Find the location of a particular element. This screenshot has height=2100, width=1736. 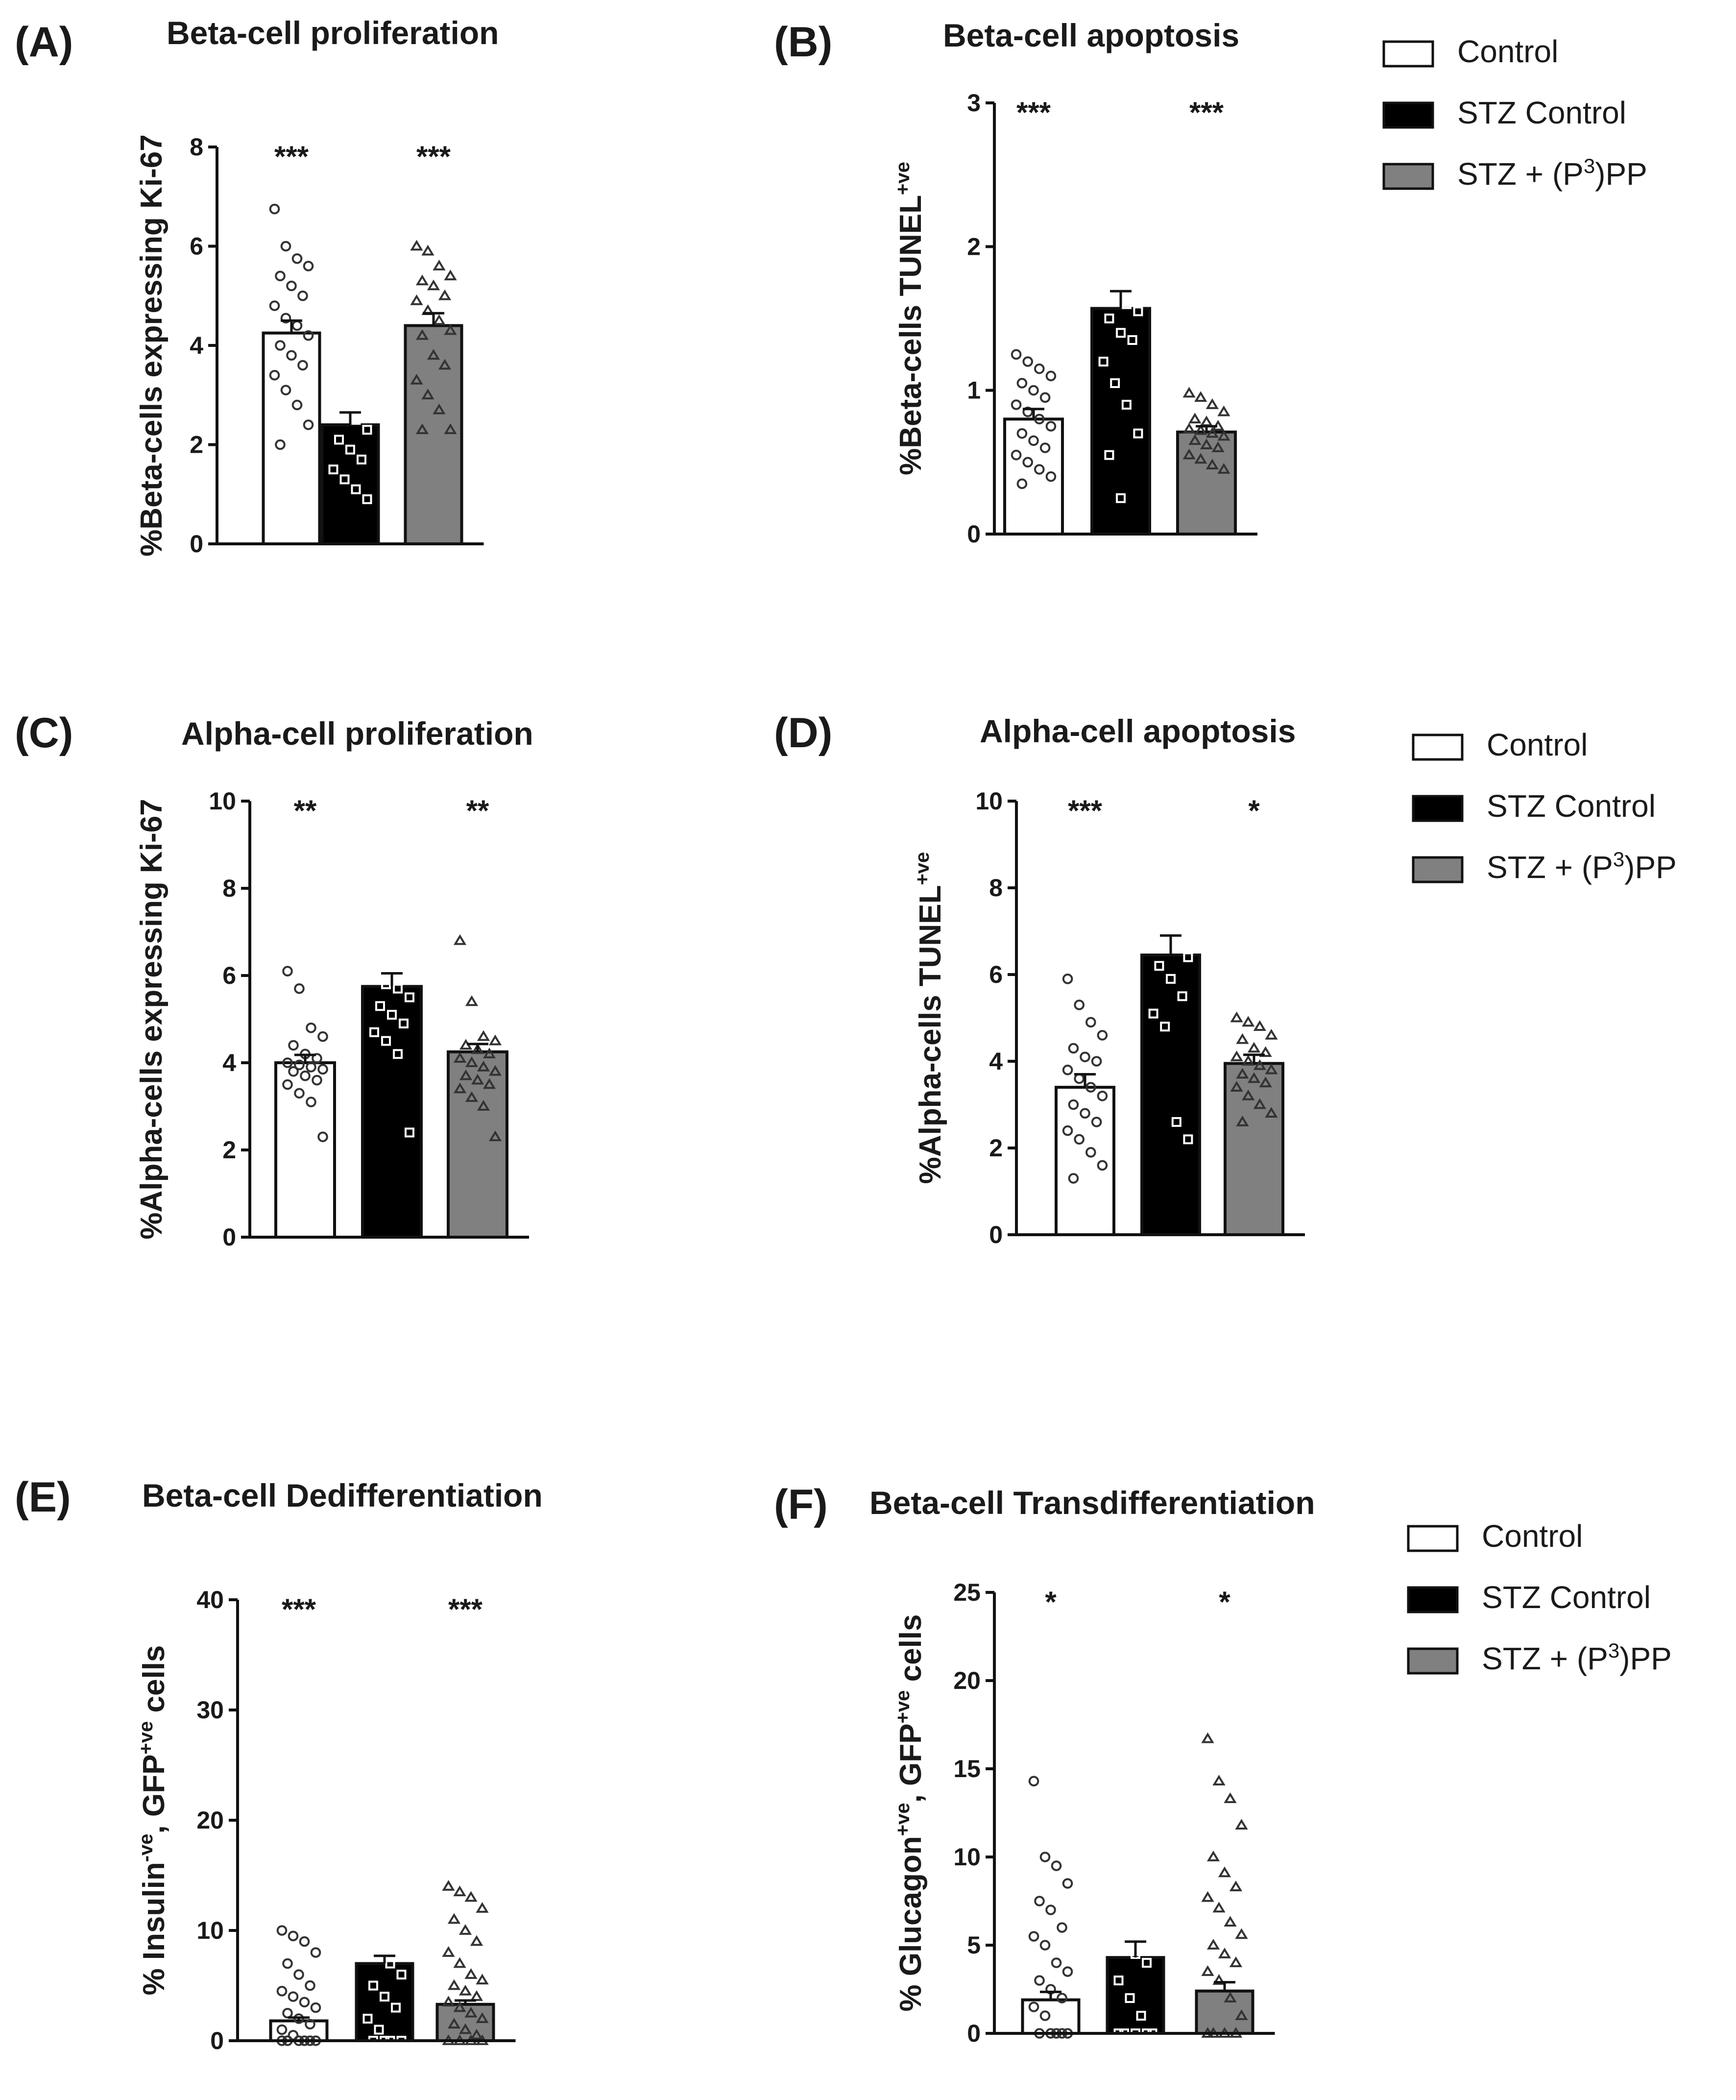

panel-title: Beta-cell Transdifferentiation is located at coordinates (1092, 1503).